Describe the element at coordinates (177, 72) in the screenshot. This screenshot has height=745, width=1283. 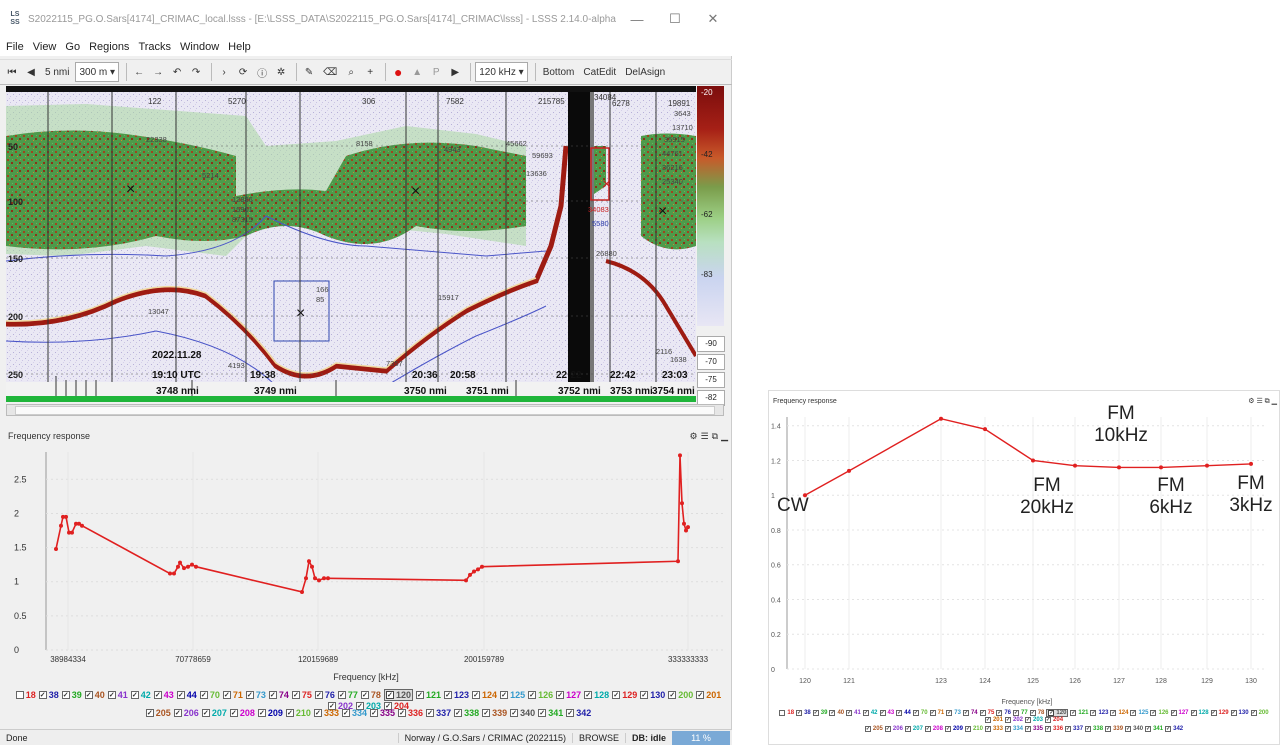
I see `undo-icon: ↶` at that location.